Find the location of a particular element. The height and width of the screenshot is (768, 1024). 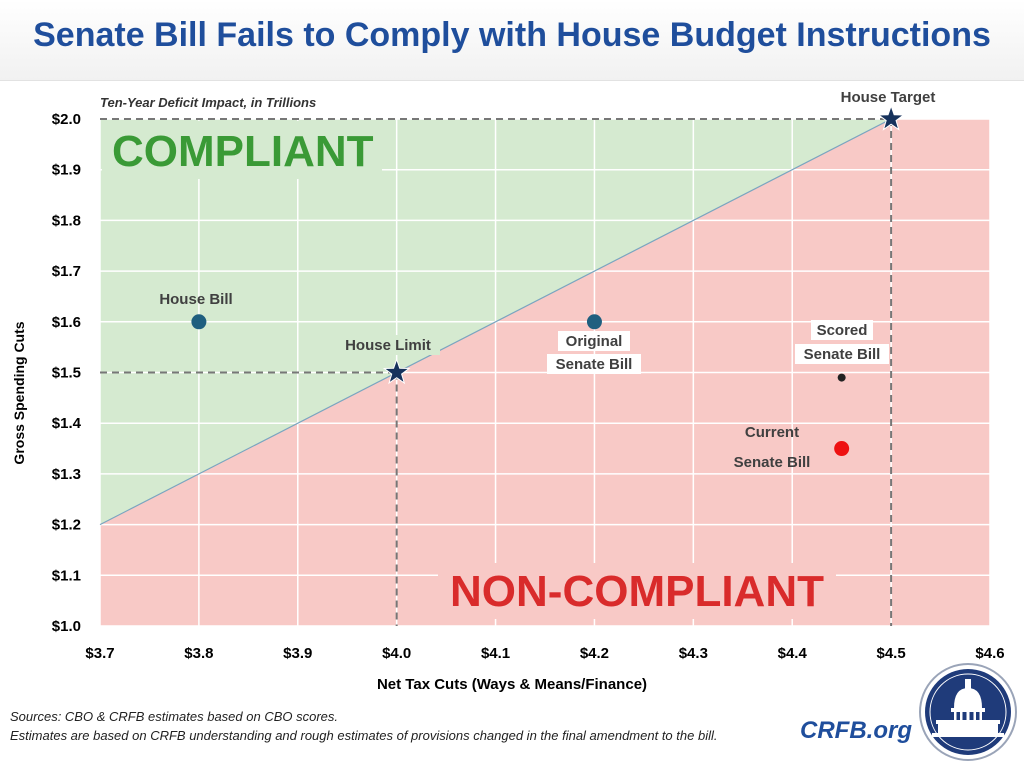

y-tick-label: $1.7 is located at coordinates (66, 271).